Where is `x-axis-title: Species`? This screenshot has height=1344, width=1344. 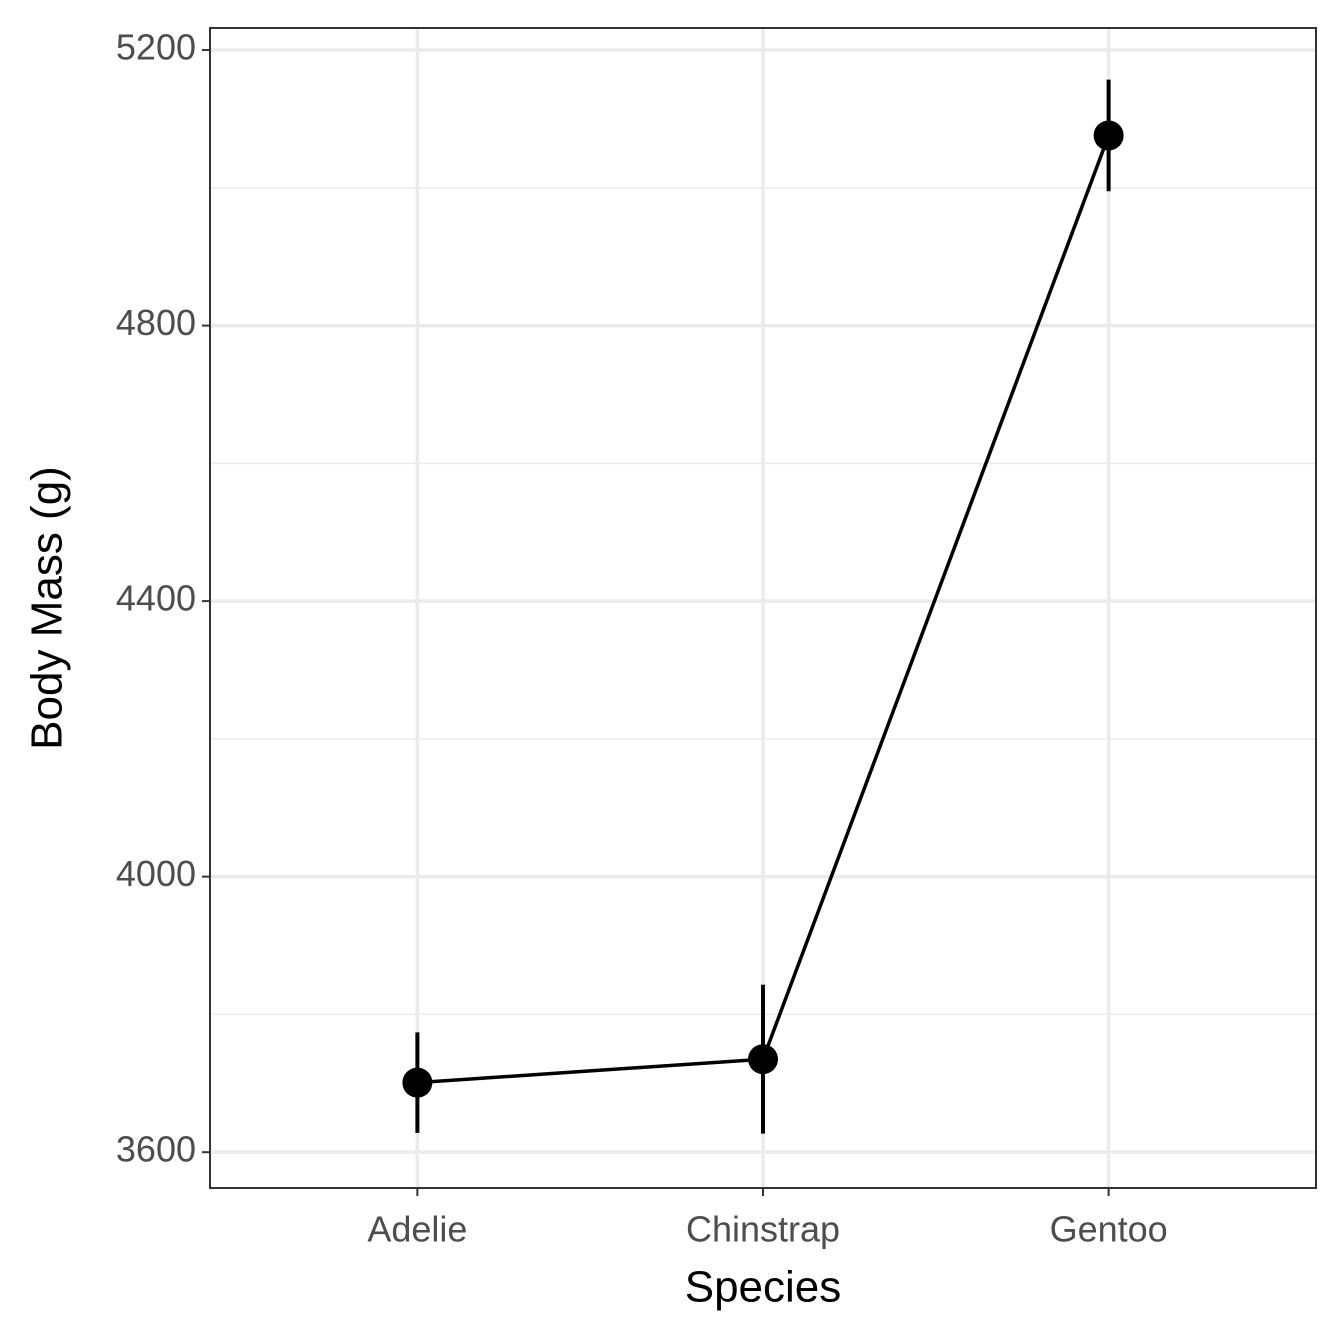
x-axis-title: Species is located at coordinates (763, 1287).